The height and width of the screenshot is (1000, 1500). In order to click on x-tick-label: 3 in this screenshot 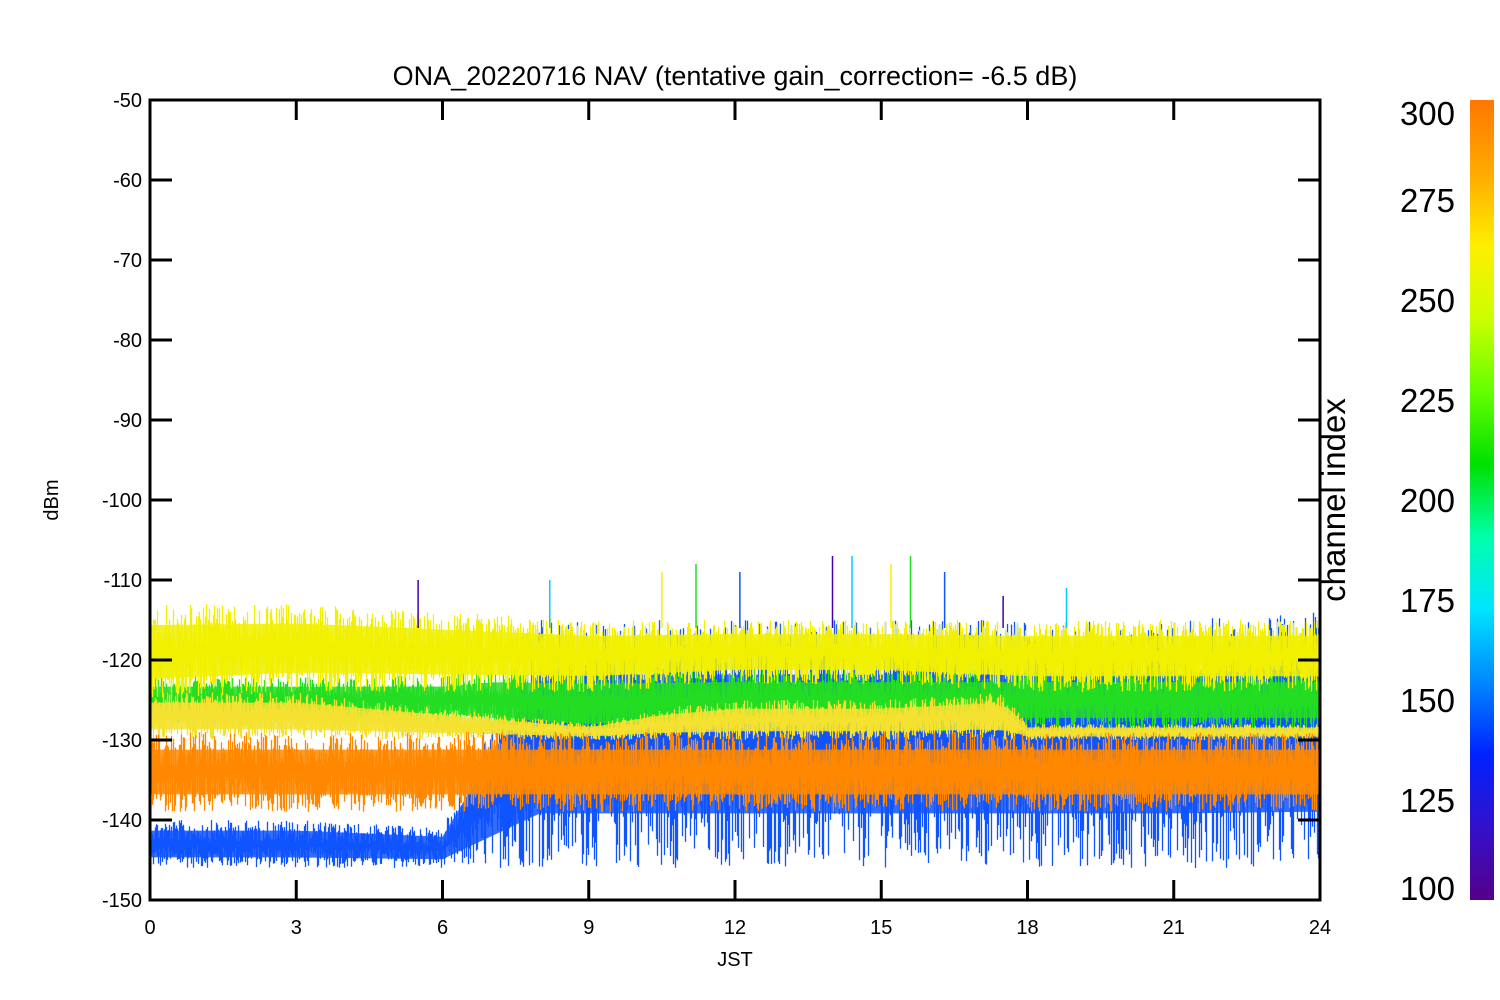, I will do `click(296, 928)`.